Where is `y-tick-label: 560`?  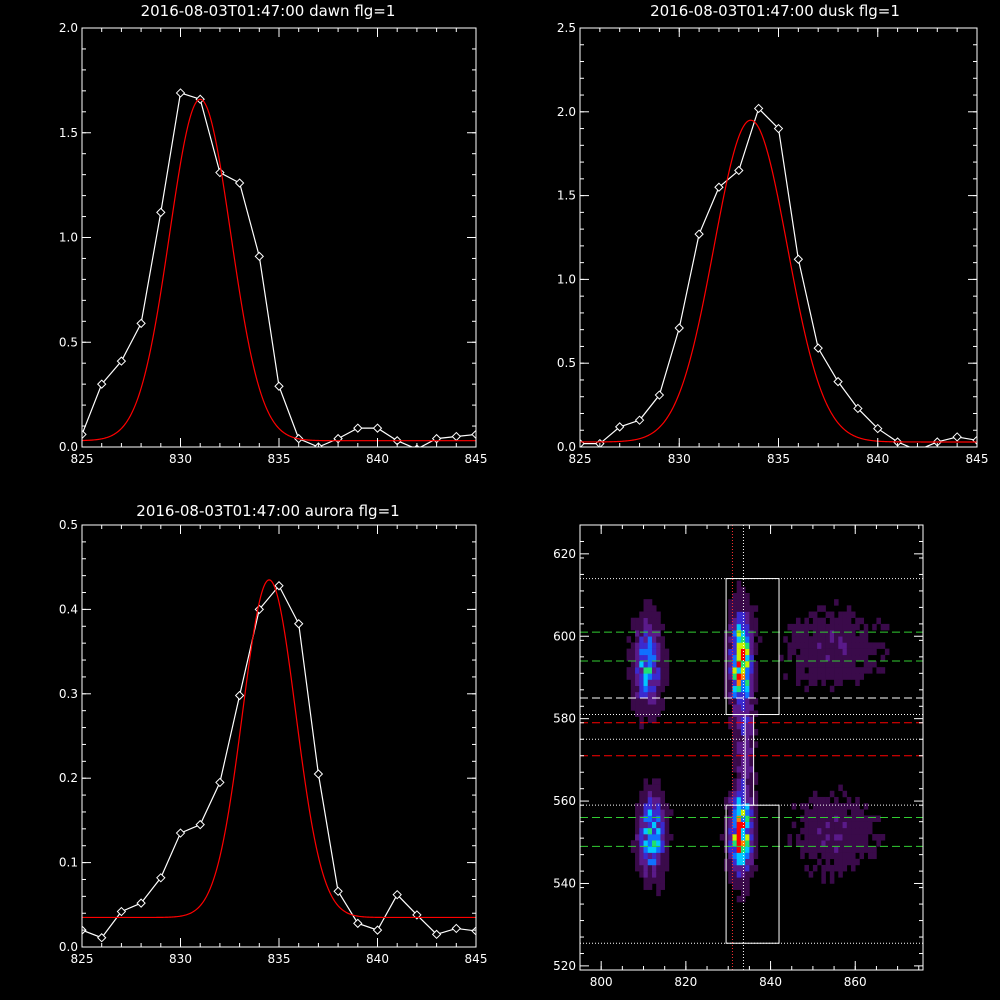
y-tick-label: 560 is located at coordinates (564, 801).